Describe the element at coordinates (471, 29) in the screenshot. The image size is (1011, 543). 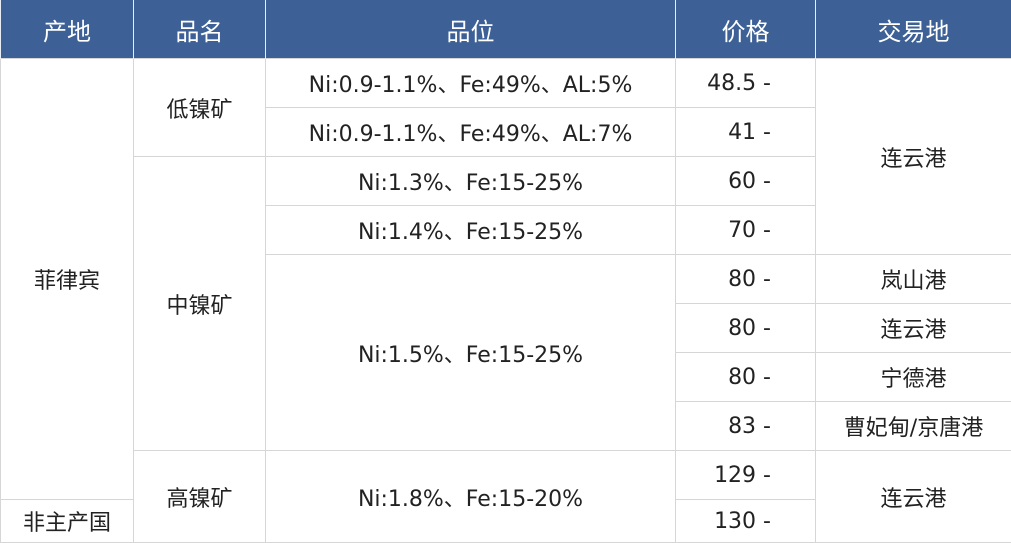
I see `header-cell: 品位` at that location.